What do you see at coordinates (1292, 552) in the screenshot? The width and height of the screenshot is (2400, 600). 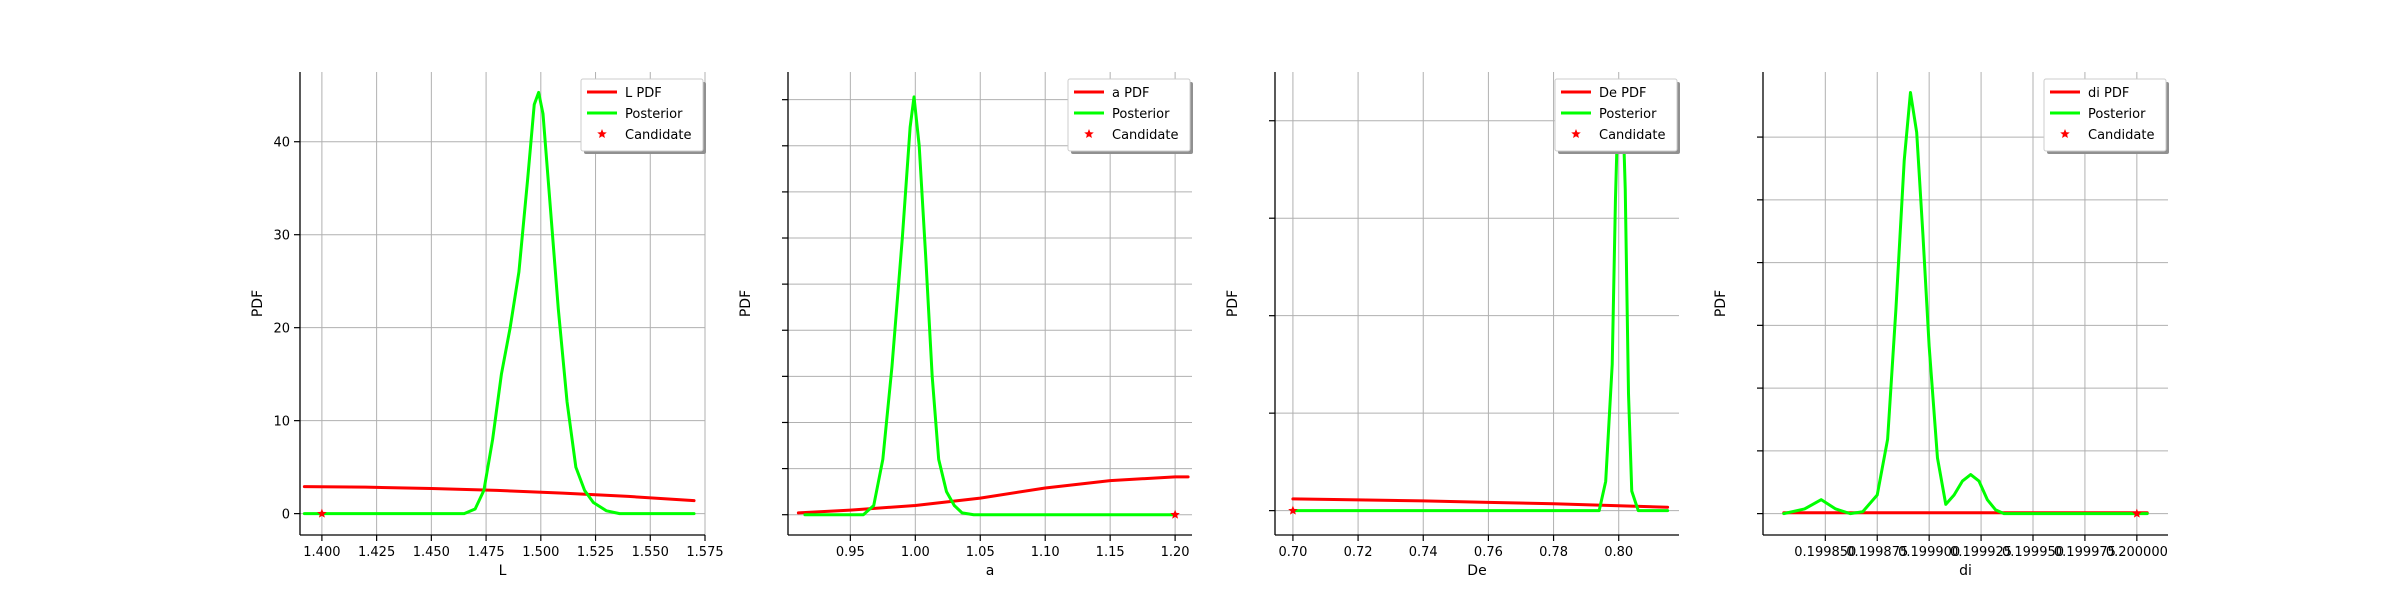 I see `x-tick-label: 0.70` at bounding box center [1292, 552].